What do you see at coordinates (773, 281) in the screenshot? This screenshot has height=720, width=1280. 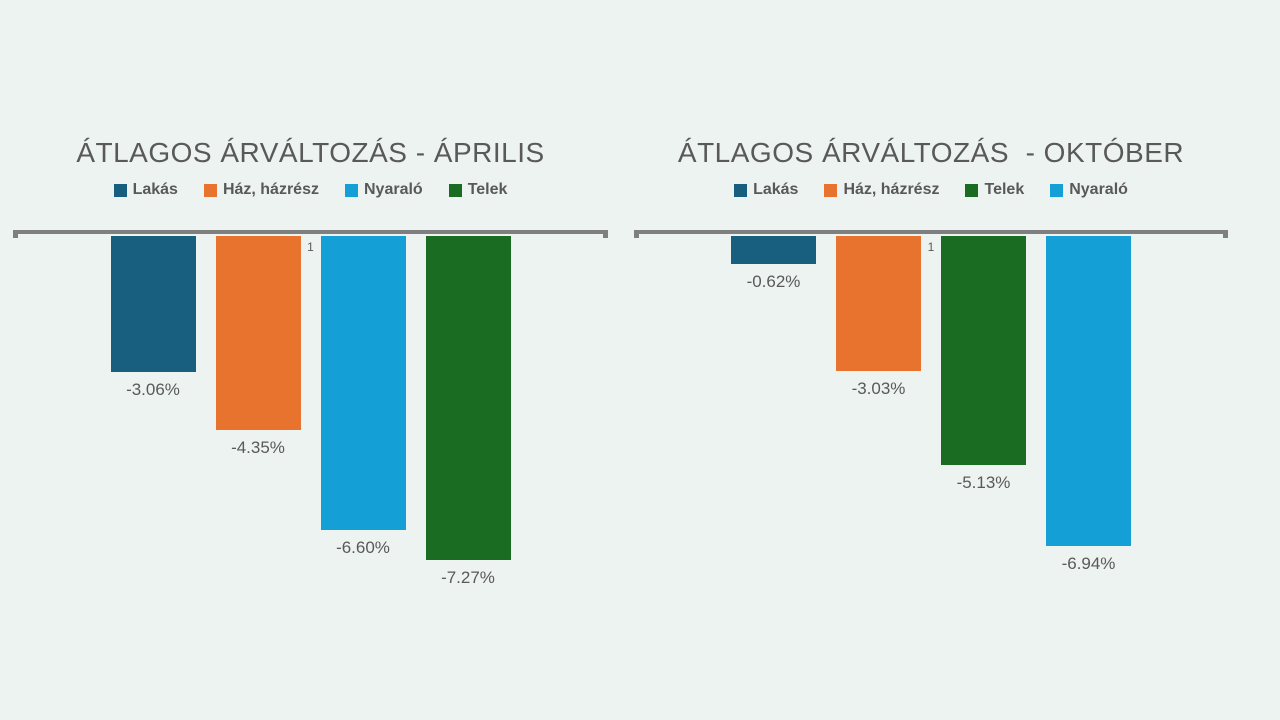 I see `bar-value-label: -0.62%` at bounding box center [773, 281].